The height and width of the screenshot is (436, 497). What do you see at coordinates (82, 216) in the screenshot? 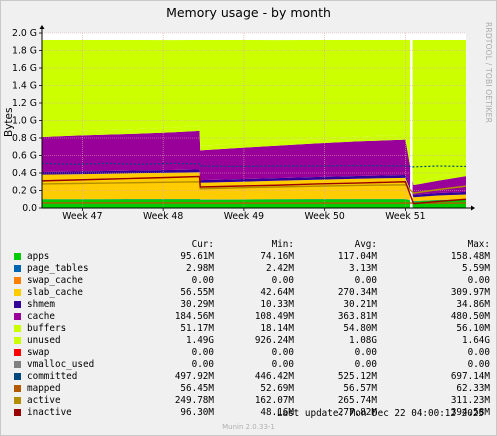
I see `x-tick-label: Week 47` at bounding box center [82, 216].